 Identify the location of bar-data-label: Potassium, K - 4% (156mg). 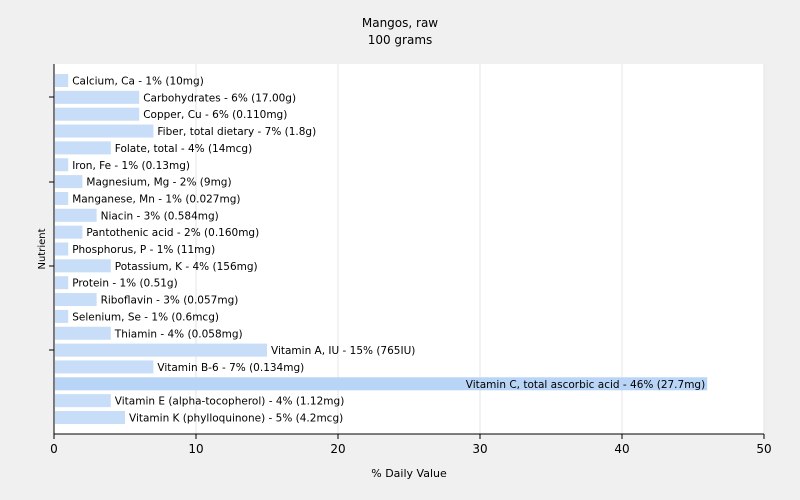
(186, 267).